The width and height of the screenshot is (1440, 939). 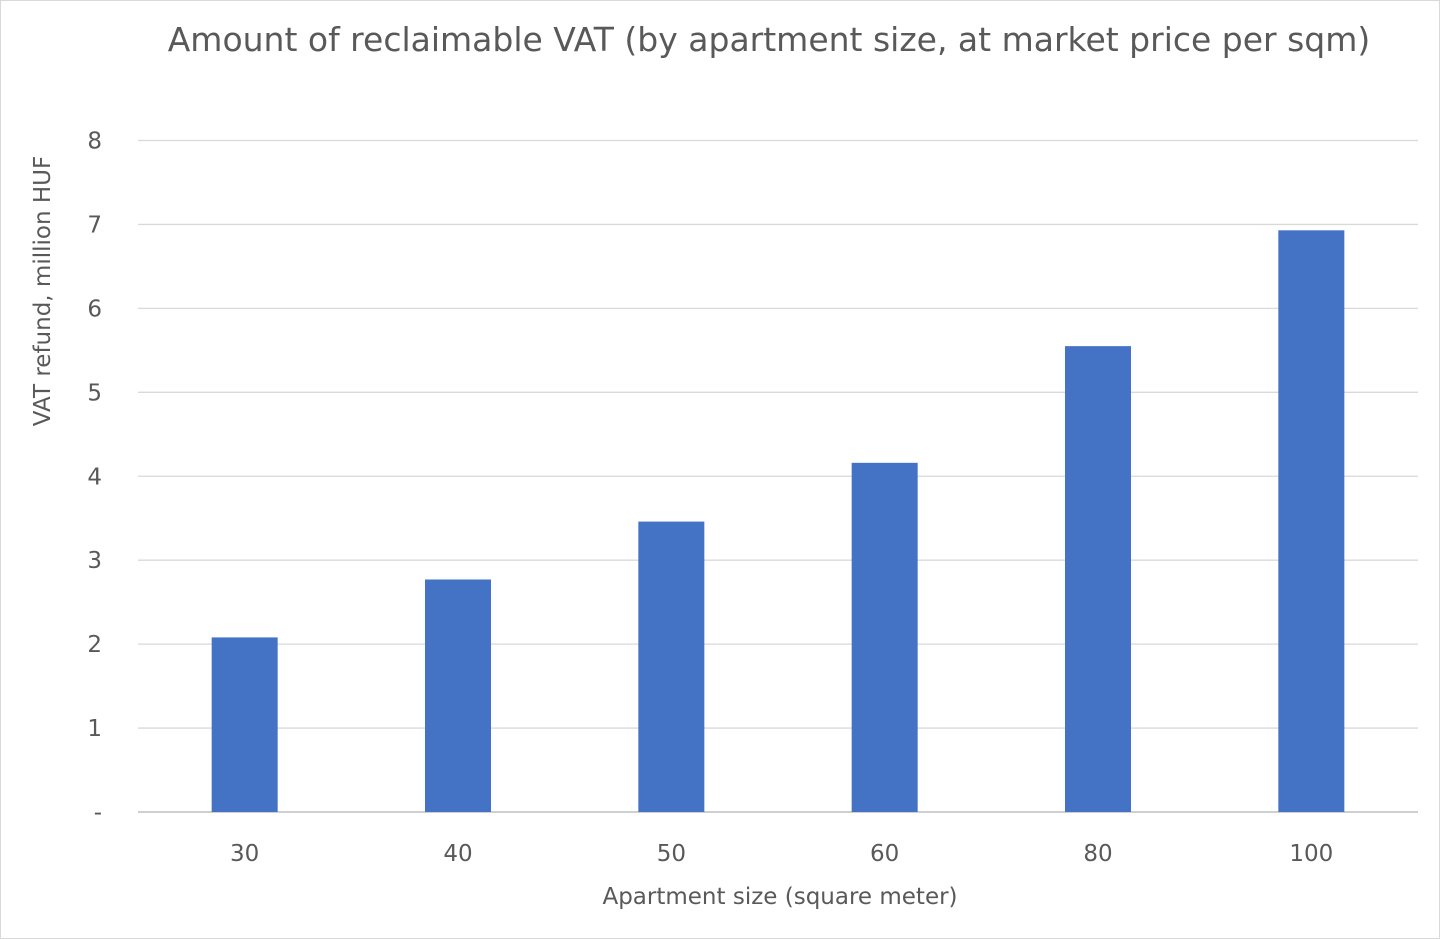 What do you see at coordinates (884, 854) in the screenshot?
I see `x-tick-label: 60` at bounding box center [884, 854].